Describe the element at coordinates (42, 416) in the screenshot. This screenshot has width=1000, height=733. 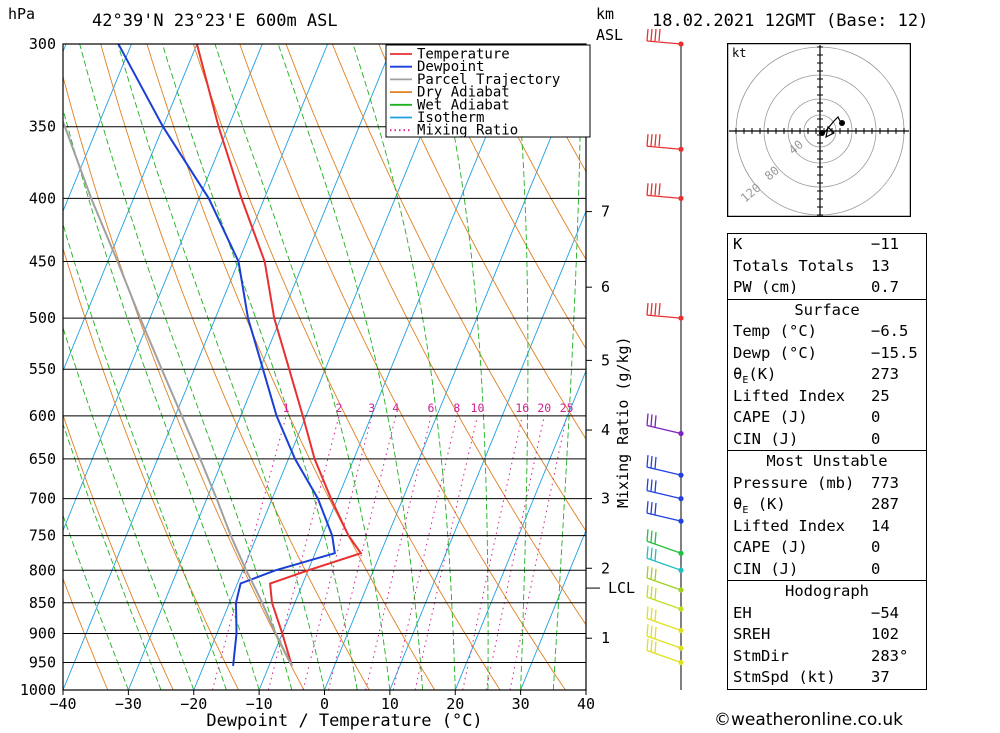
I see `pressure-tick-label: 600` at that location.